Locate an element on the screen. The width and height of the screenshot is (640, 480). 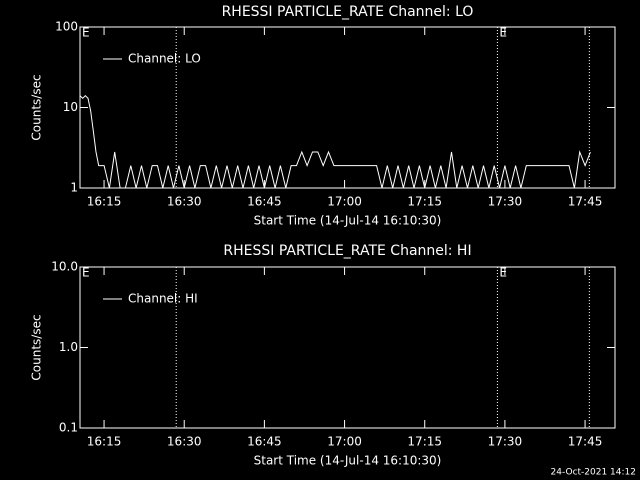
y-tick-label: 0.1 is located at coordinates (68, 428).